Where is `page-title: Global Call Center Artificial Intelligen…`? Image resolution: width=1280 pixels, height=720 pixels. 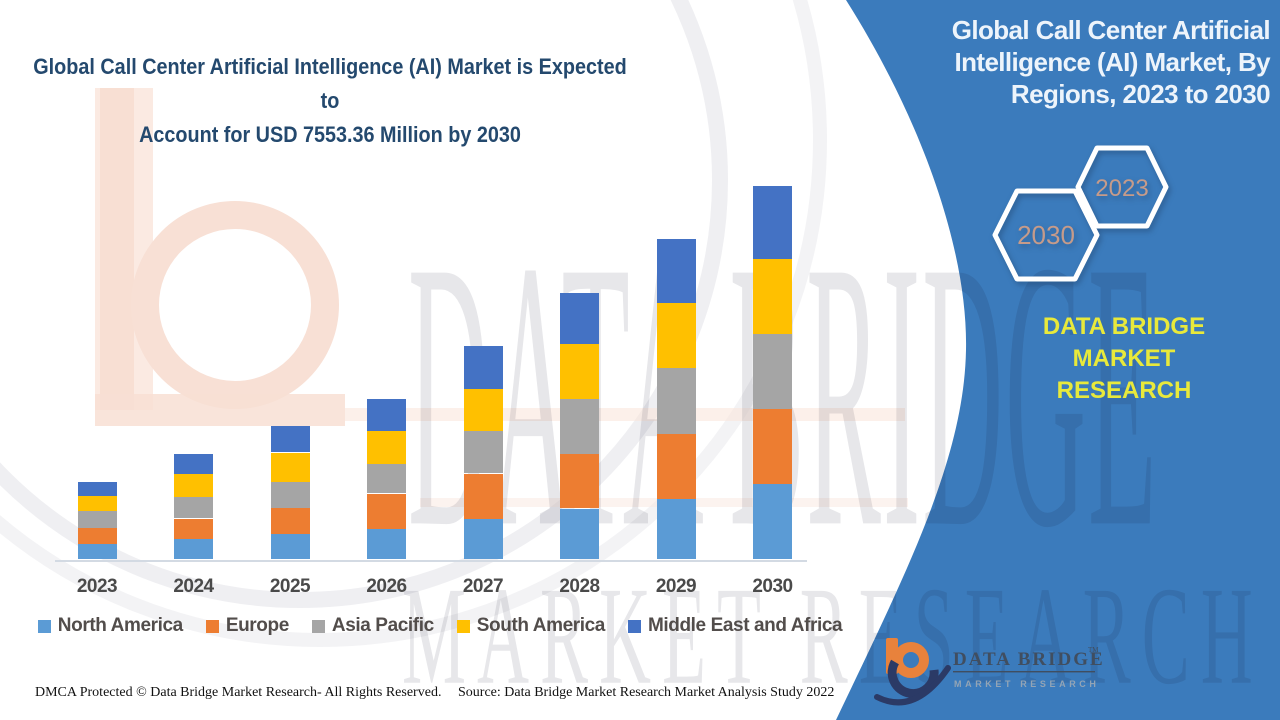 page-title: Global Call Center Artificial Intelligen… is located at coordinates (330, 101).